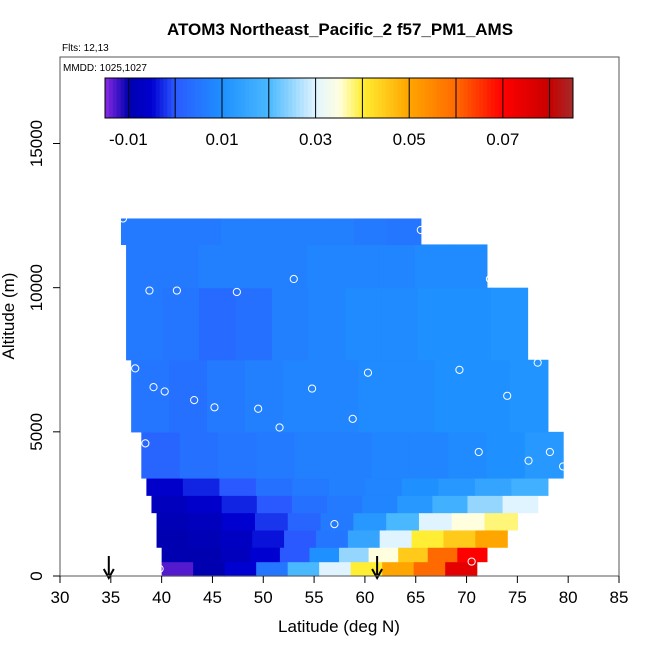 Image resolution: width=650 pixels, height=650 pixels. I want to click on x-tick-label: 55, so click(314, 597).